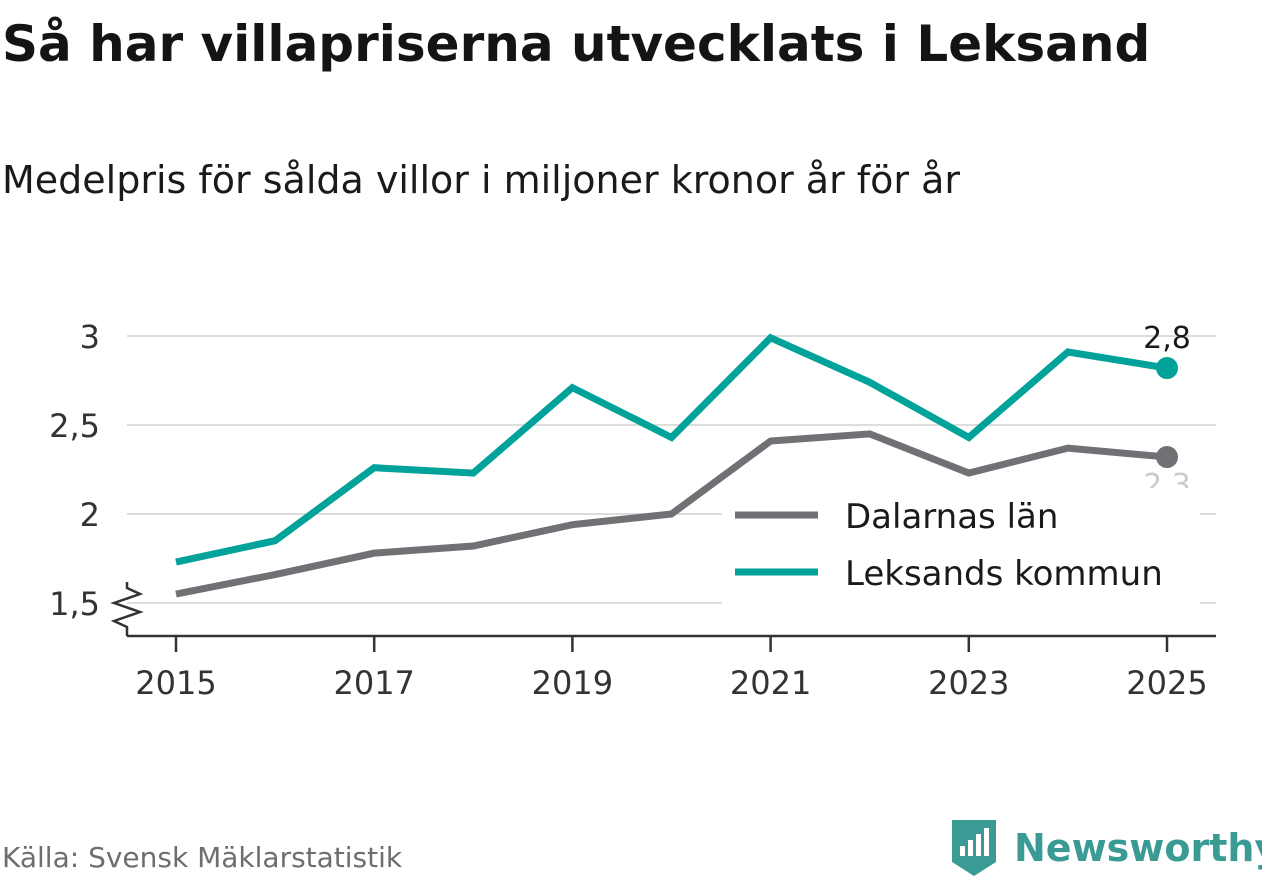 The height and width of the screenshot is (879, 1262). Describe the element at coordinates (90, 337) in the screenshot. I see `y-tick-label: 3` at that location.